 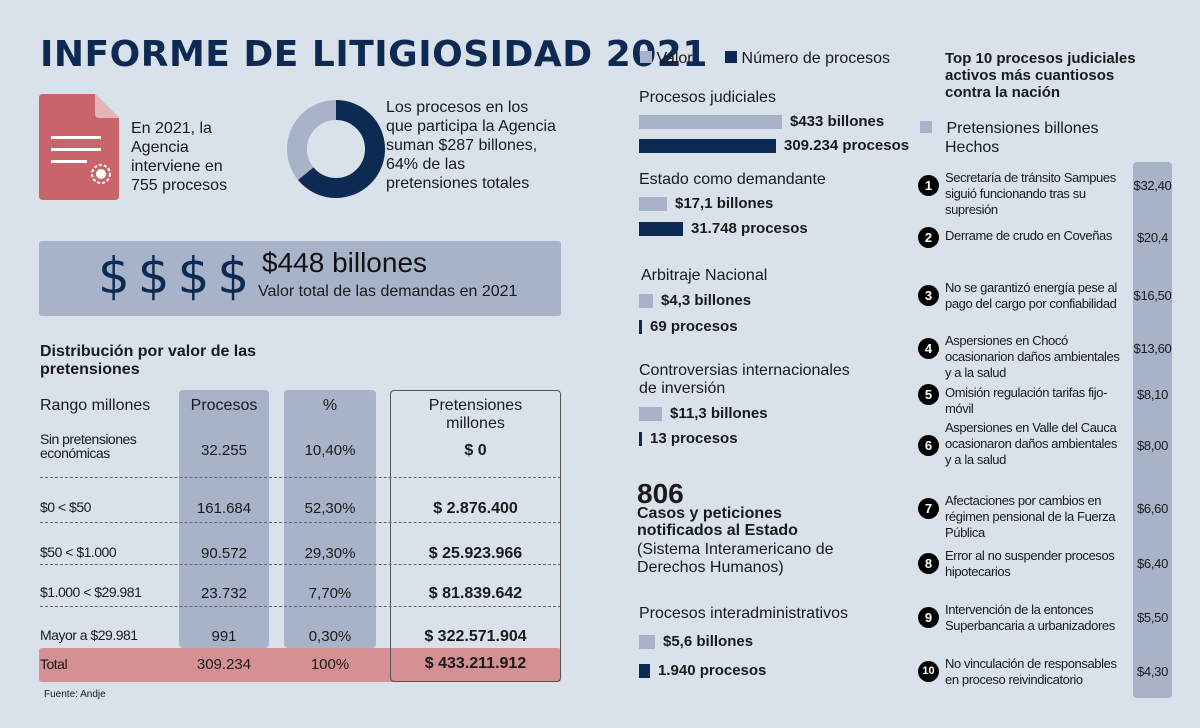 What do you see at coordinates (75, 694) in the screenshot?
I see `source: Fuente: Andje` at bounding box center [75, 694].